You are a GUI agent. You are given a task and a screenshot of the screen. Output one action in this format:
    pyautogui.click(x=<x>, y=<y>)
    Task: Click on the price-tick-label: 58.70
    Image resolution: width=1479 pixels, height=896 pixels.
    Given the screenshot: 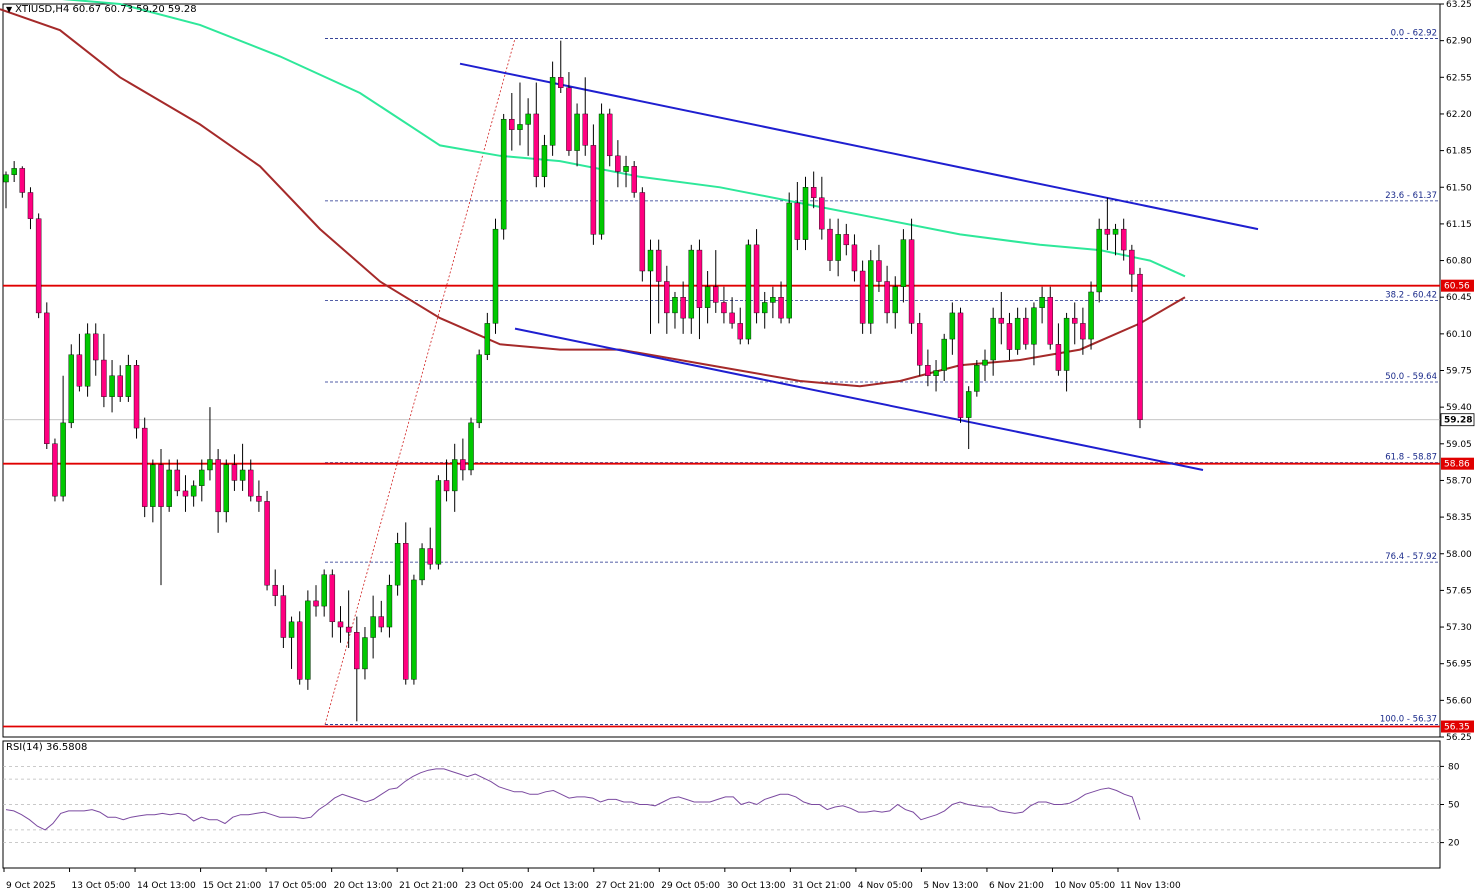 What is the action you would take?
    pyautogui.click(x=1459, y=481)
    